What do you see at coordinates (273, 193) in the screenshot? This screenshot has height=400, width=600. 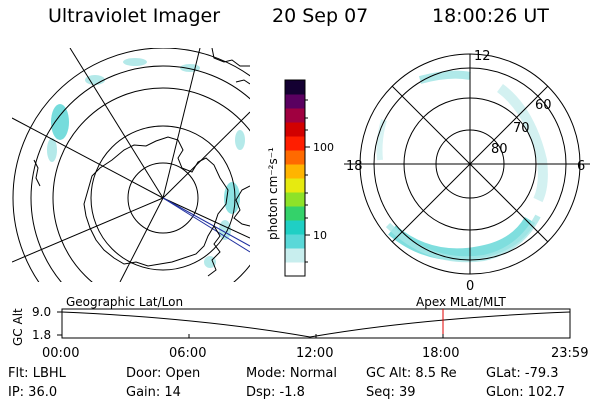 I see `colorbar-label: photon cm⁻²s⁻¹` at bounding box center [273, 193].